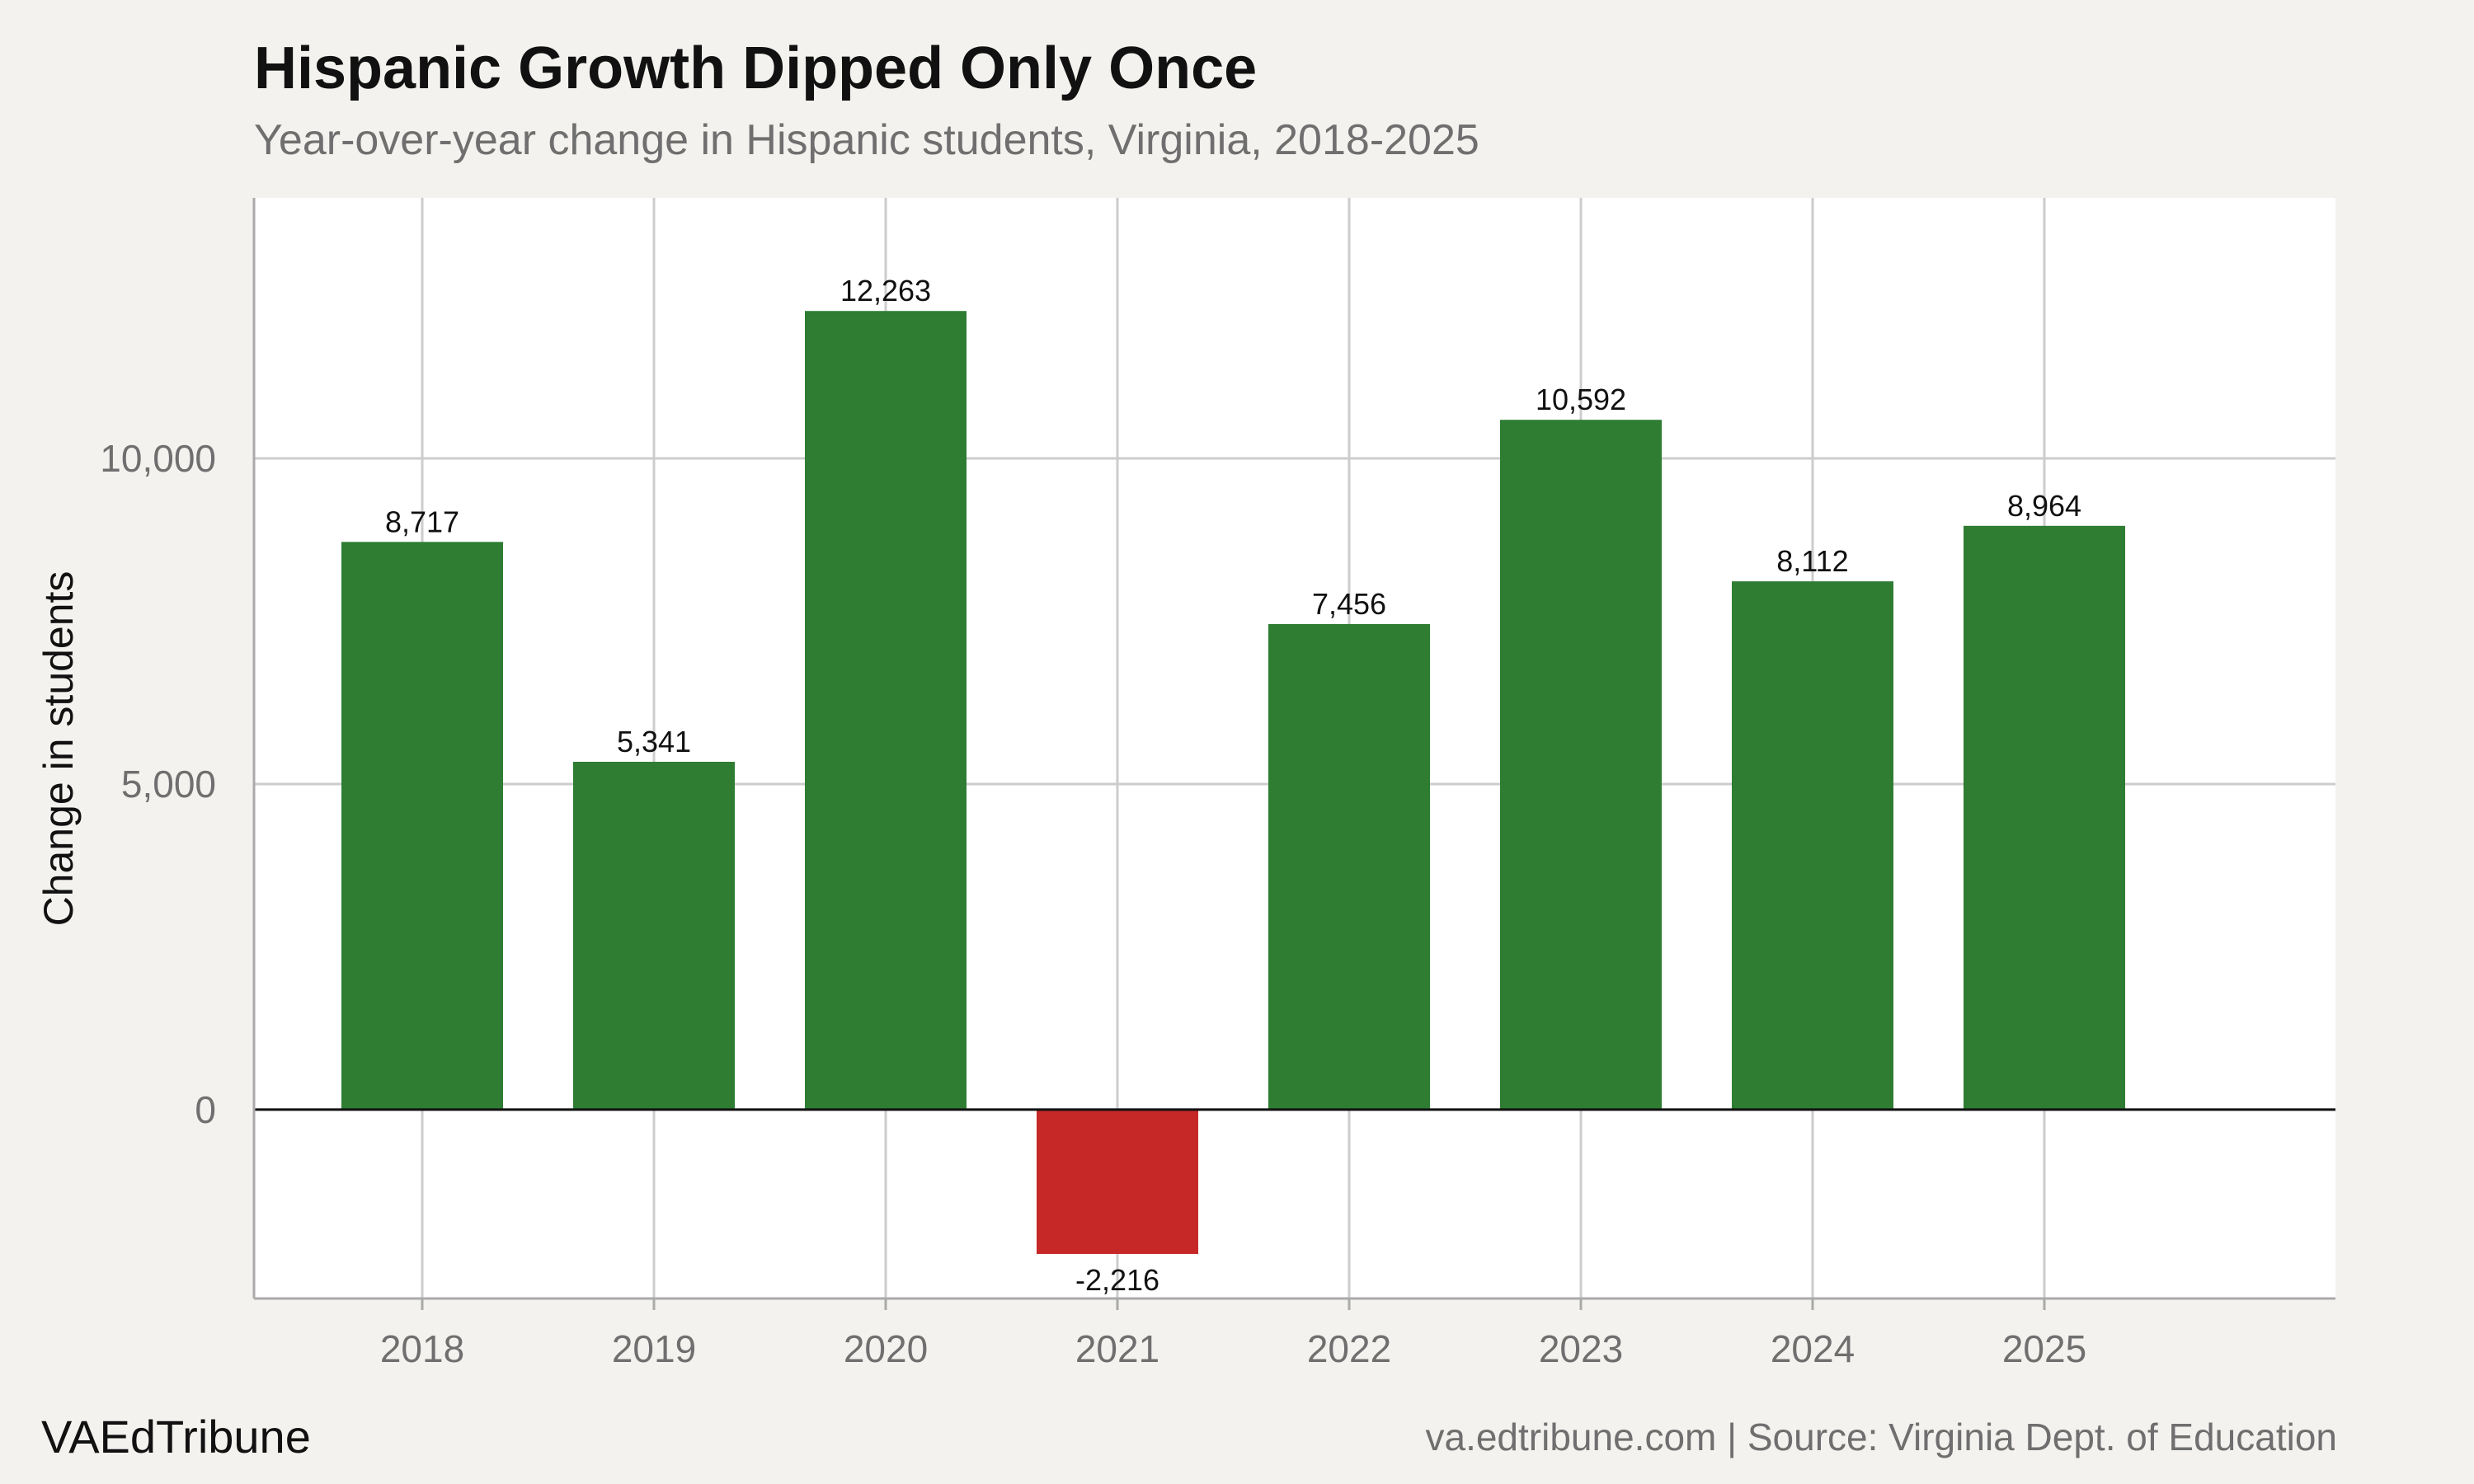  What do you see at coordinates (422, 826) in the screenshot?
I see `bar-2018` at bounding box center [422, 826].